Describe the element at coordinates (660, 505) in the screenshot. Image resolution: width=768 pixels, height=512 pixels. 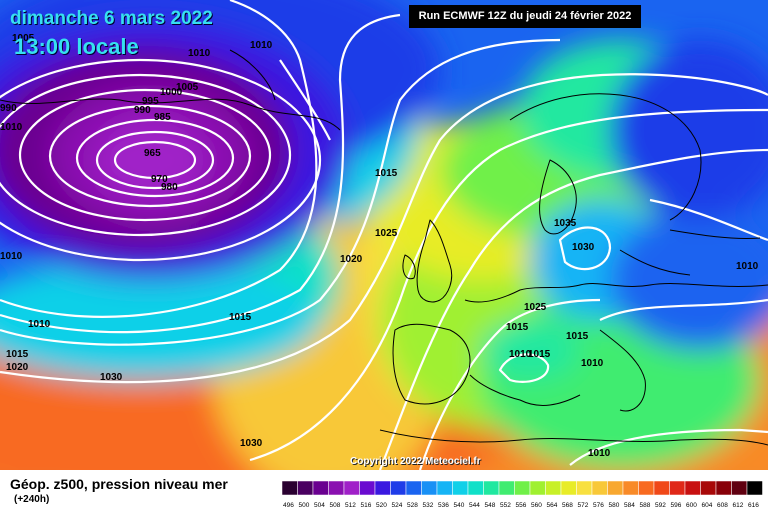
I see `legend-value: 592` at that location.